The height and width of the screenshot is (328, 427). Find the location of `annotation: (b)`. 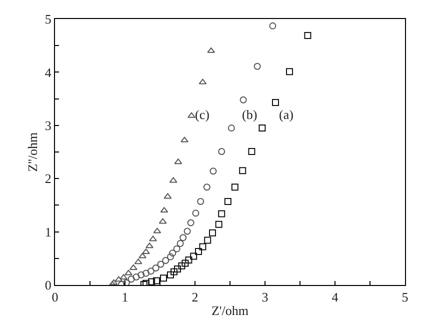

annotation: (b) is located at coordinates (250, 114).